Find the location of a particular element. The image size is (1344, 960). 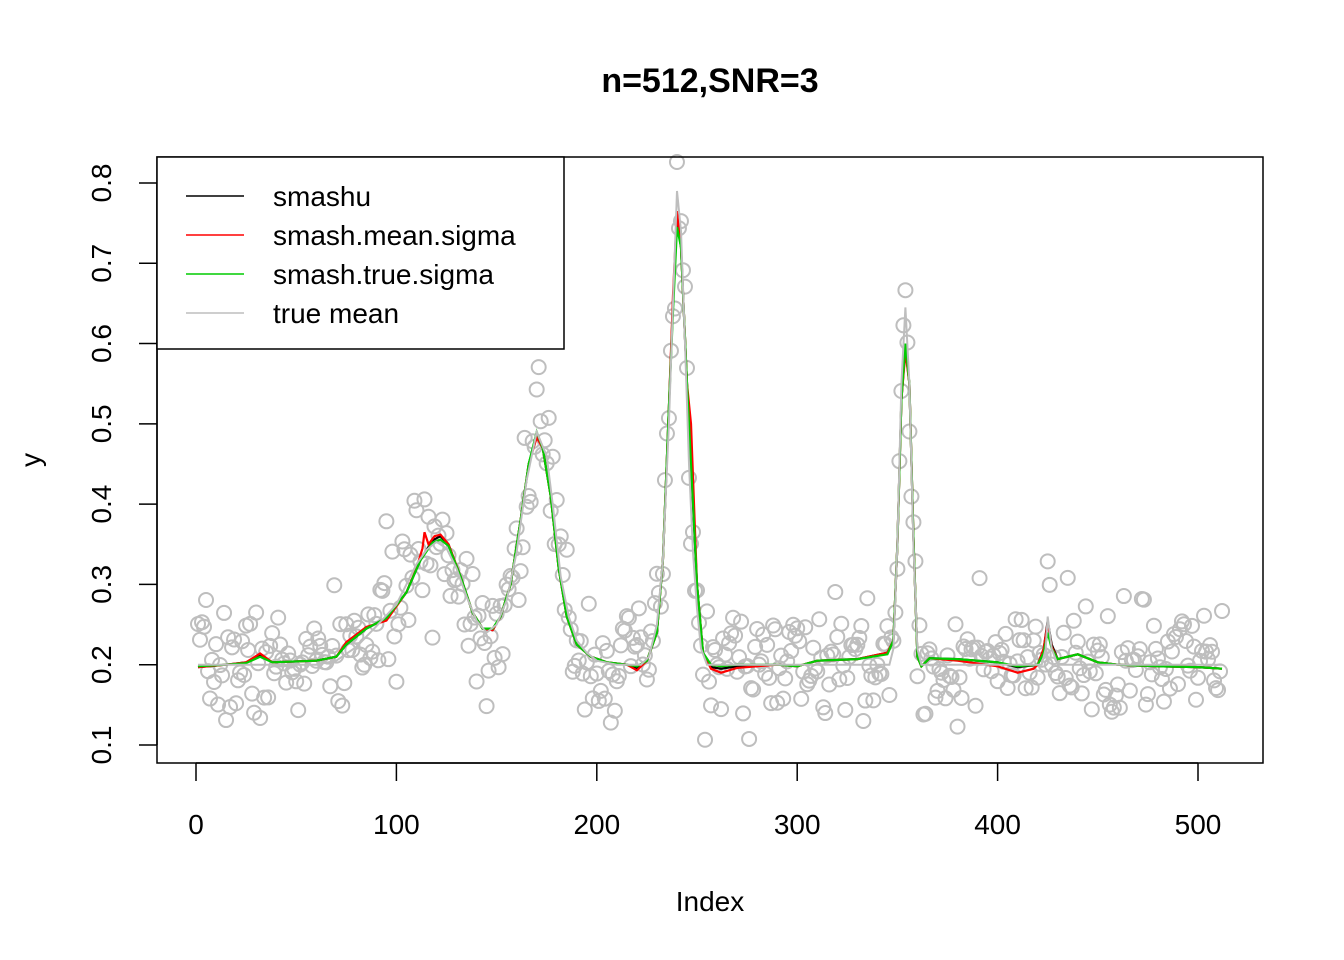

y-tick-label: 0.5 is located at coordinates (101, 423).